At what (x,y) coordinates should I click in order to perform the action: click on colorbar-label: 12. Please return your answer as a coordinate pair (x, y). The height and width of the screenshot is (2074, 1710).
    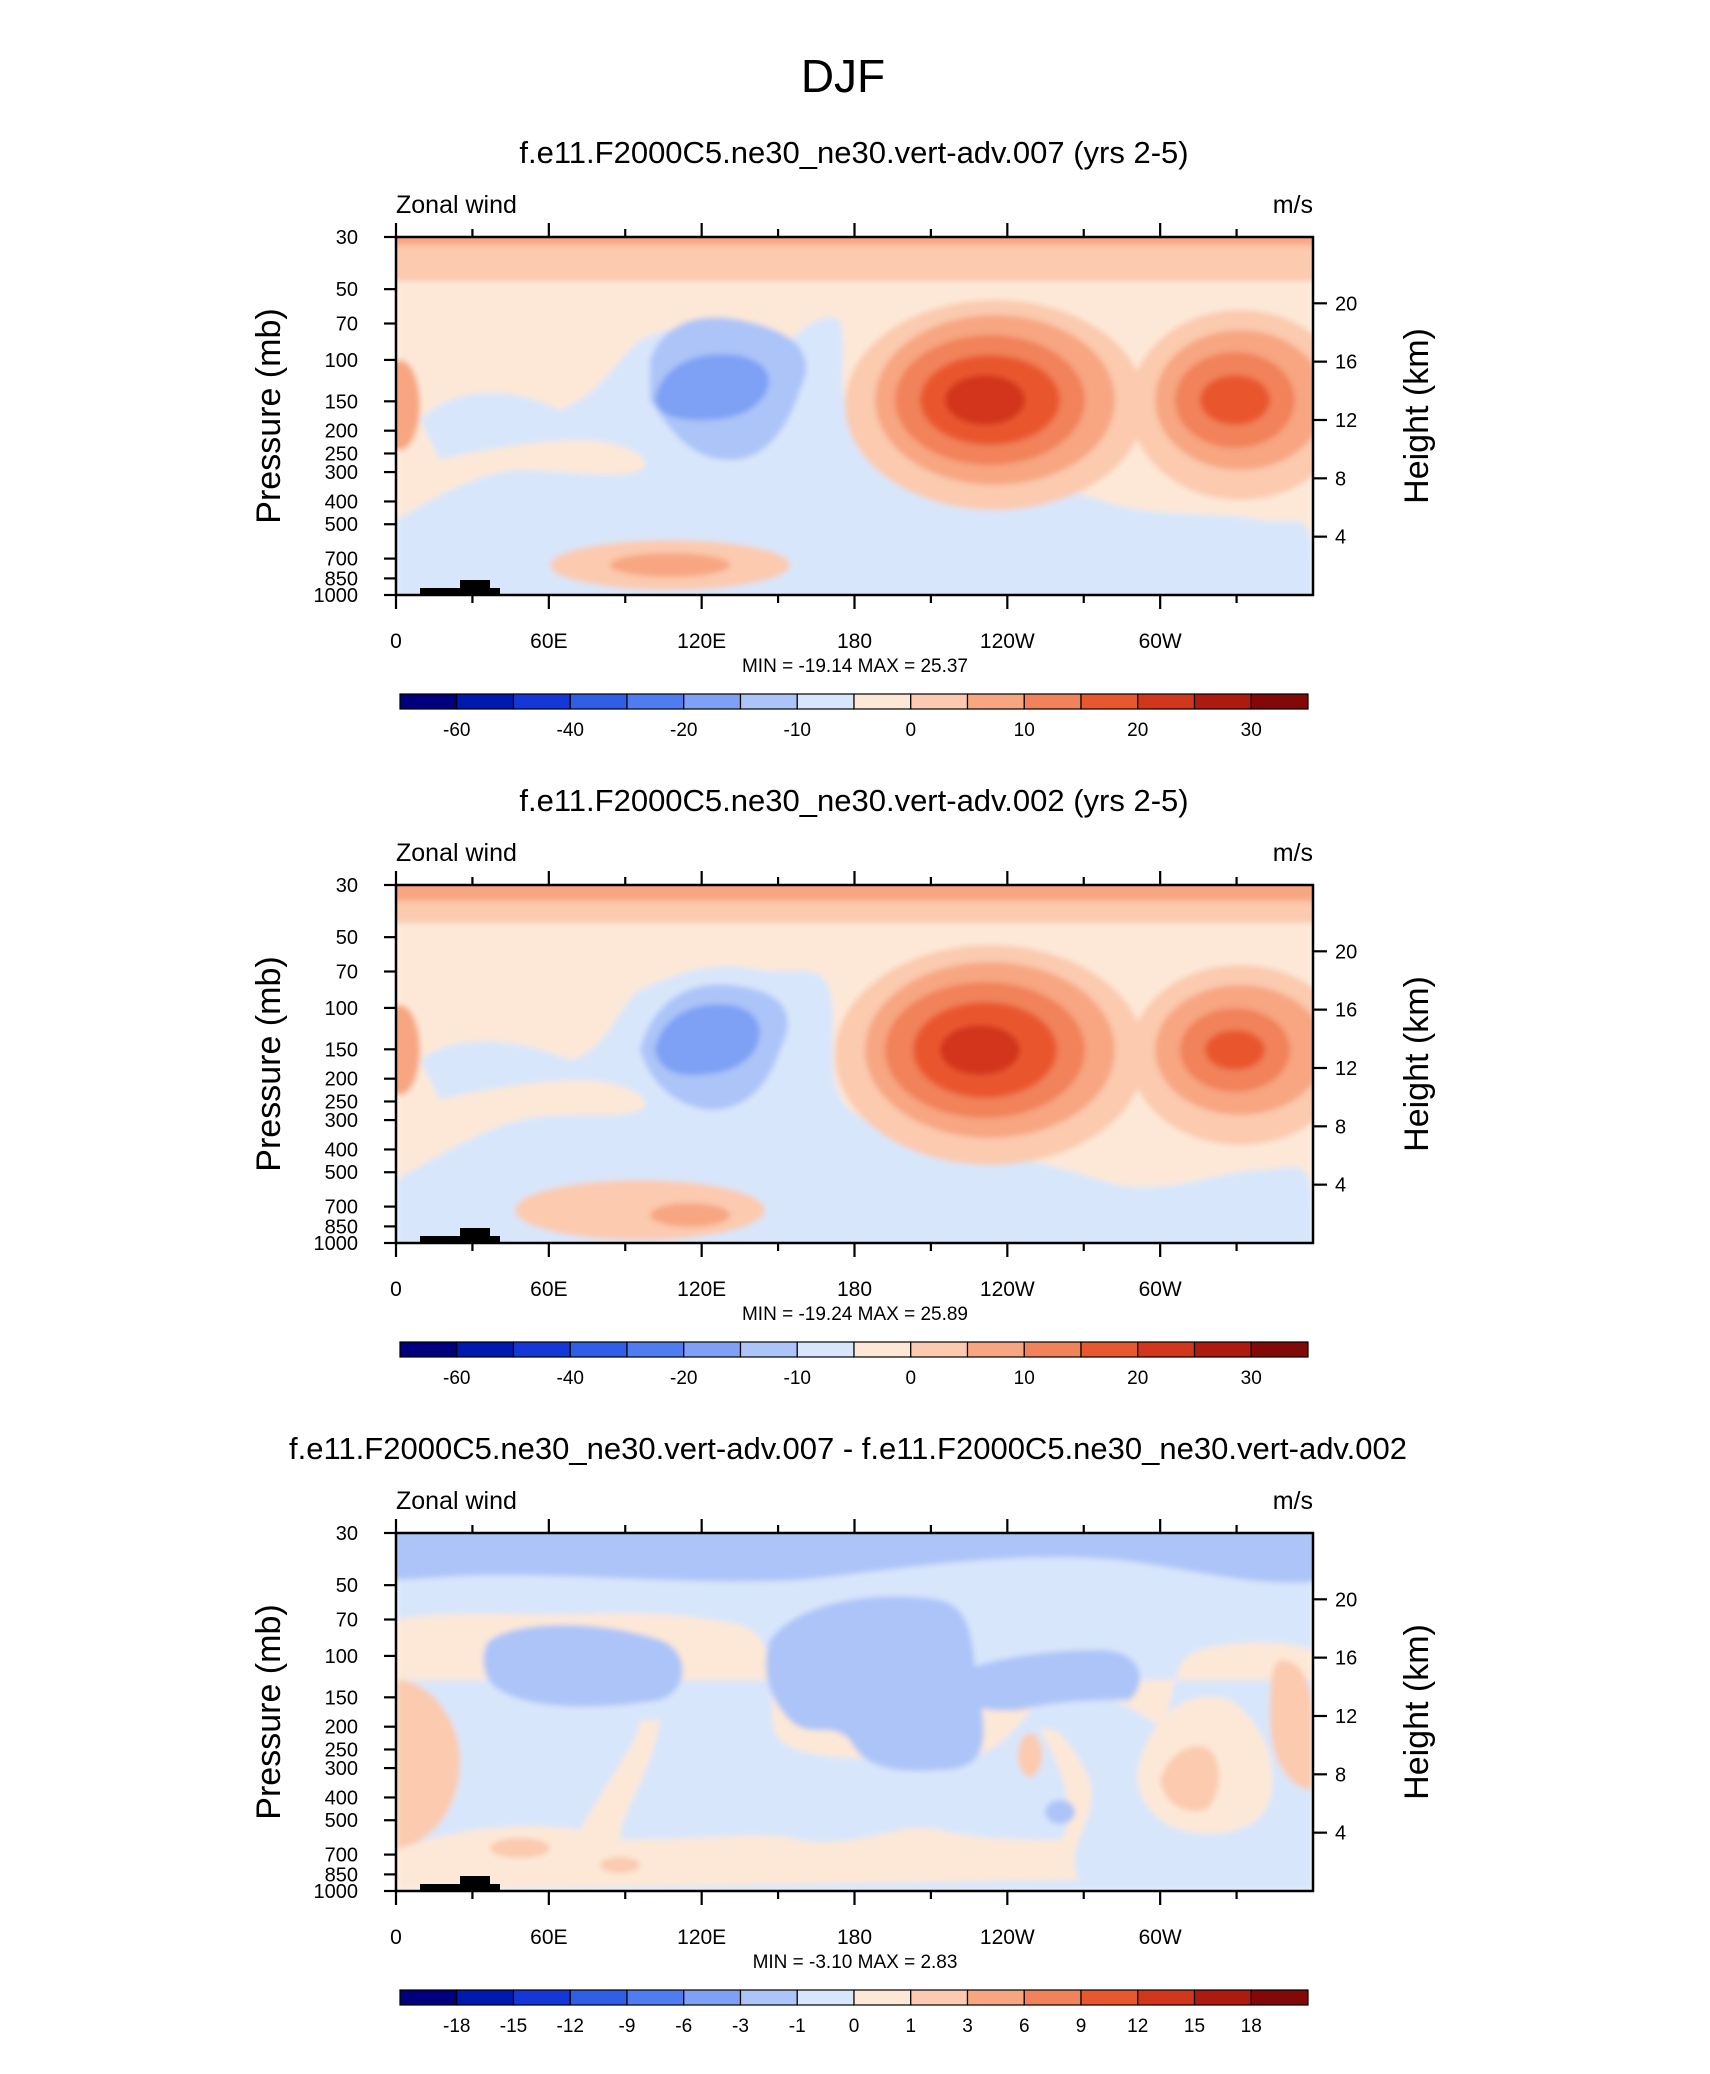
    Looking at the image, I should click on (1137, 2026).